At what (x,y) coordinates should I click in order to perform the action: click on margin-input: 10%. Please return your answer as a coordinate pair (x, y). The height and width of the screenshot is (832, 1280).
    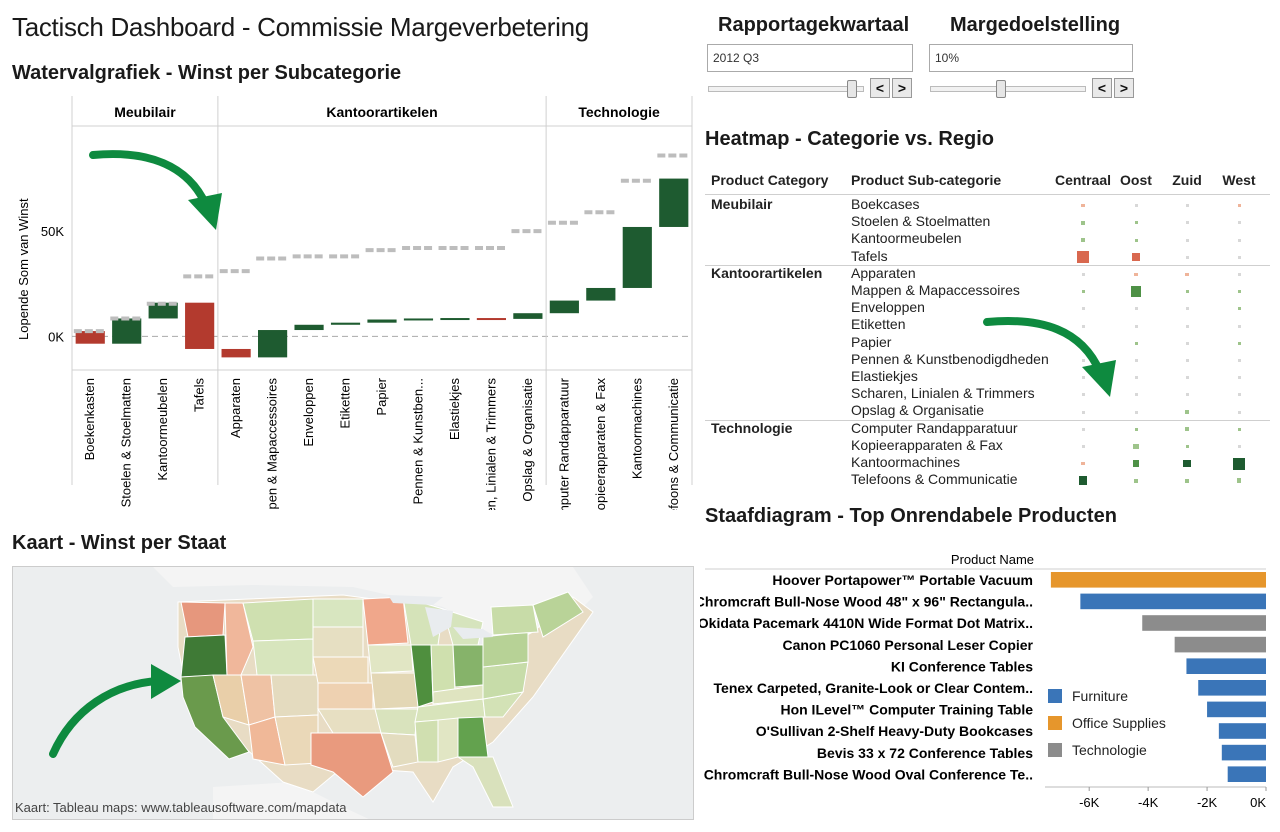
    Looking at the image, I should click on (1031, 58).